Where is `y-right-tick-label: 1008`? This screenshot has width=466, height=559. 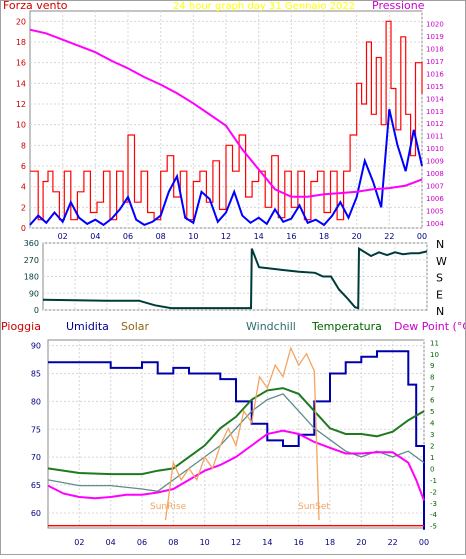 y-right-tick-label: 1008 is located at coordinates (435, 174).